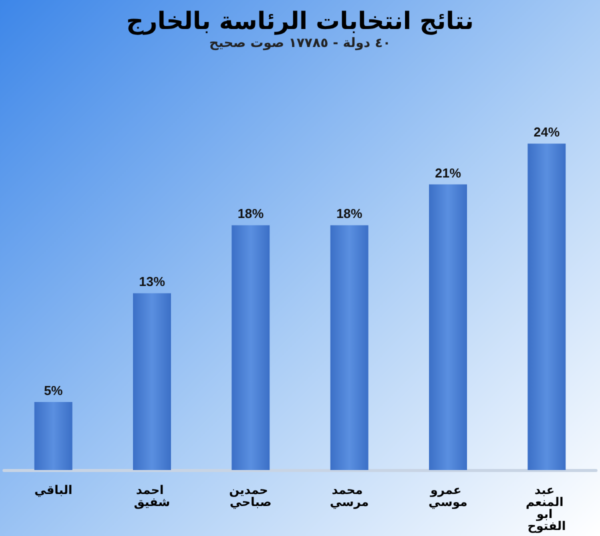 The image size is (600, 536). I want to click on data-label: 13%, so click(152, 282).